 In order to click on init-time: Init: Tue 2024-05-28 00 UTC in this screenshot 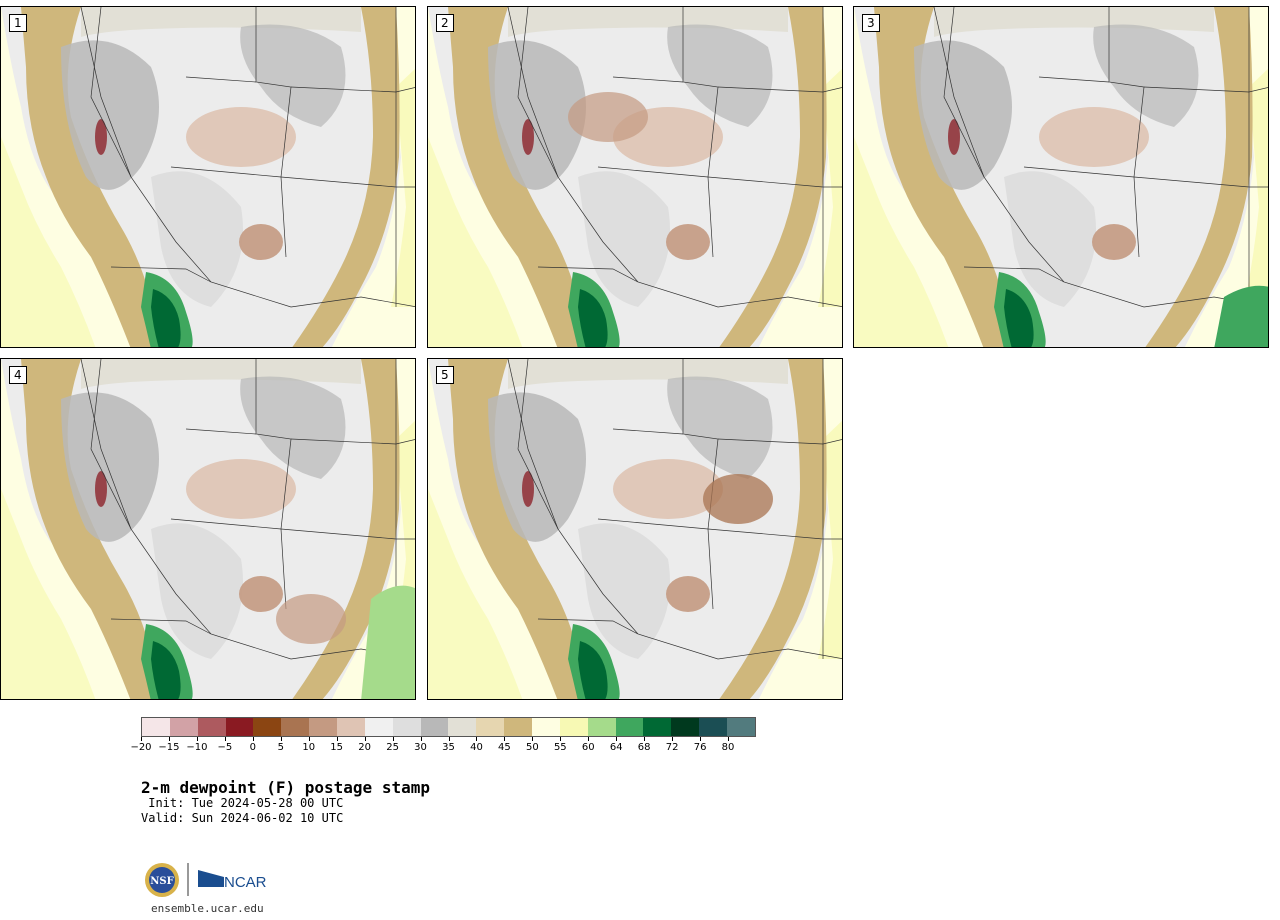, I will do `click(242, 803)`.